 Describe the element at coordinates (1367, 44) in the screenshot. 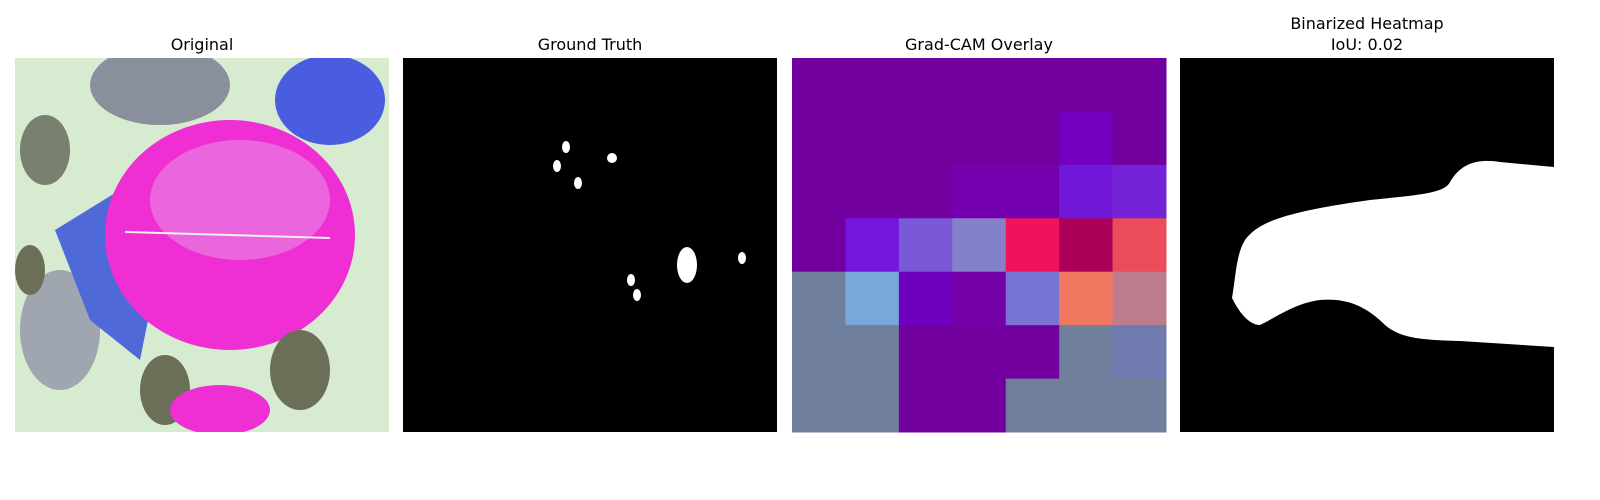

I see `panel-subtitle: IoU: 0.02` at that location.